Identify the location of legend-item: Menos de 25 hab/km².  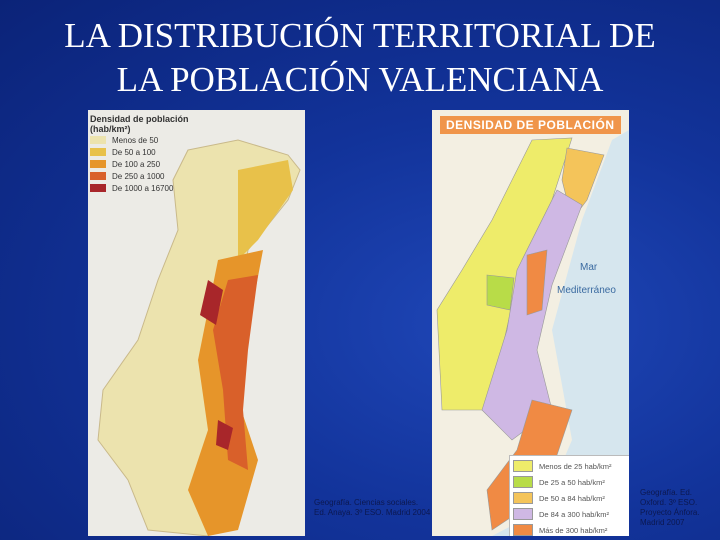
(570, 466).